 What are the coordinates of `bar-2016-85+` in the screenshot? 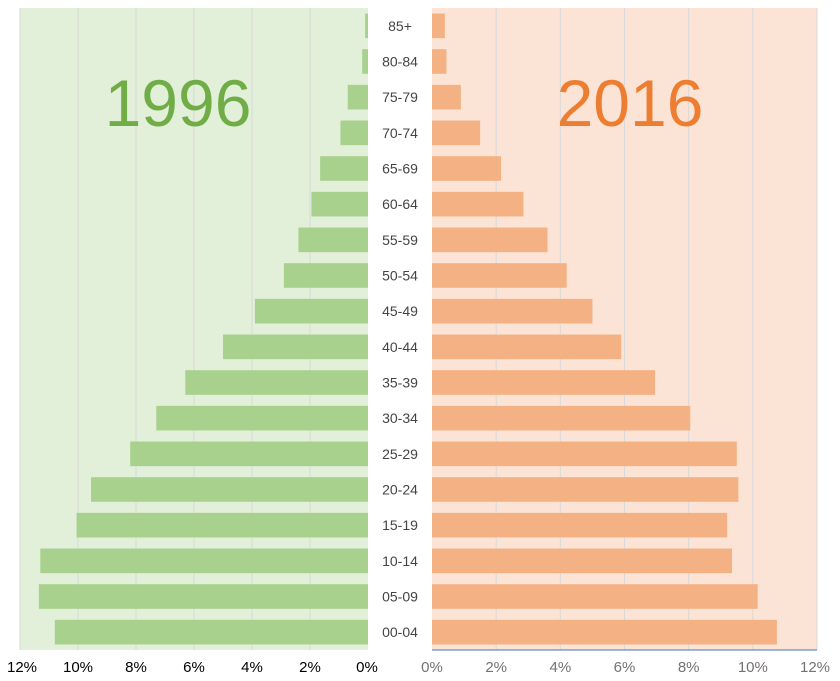 It's located at (438, 26).